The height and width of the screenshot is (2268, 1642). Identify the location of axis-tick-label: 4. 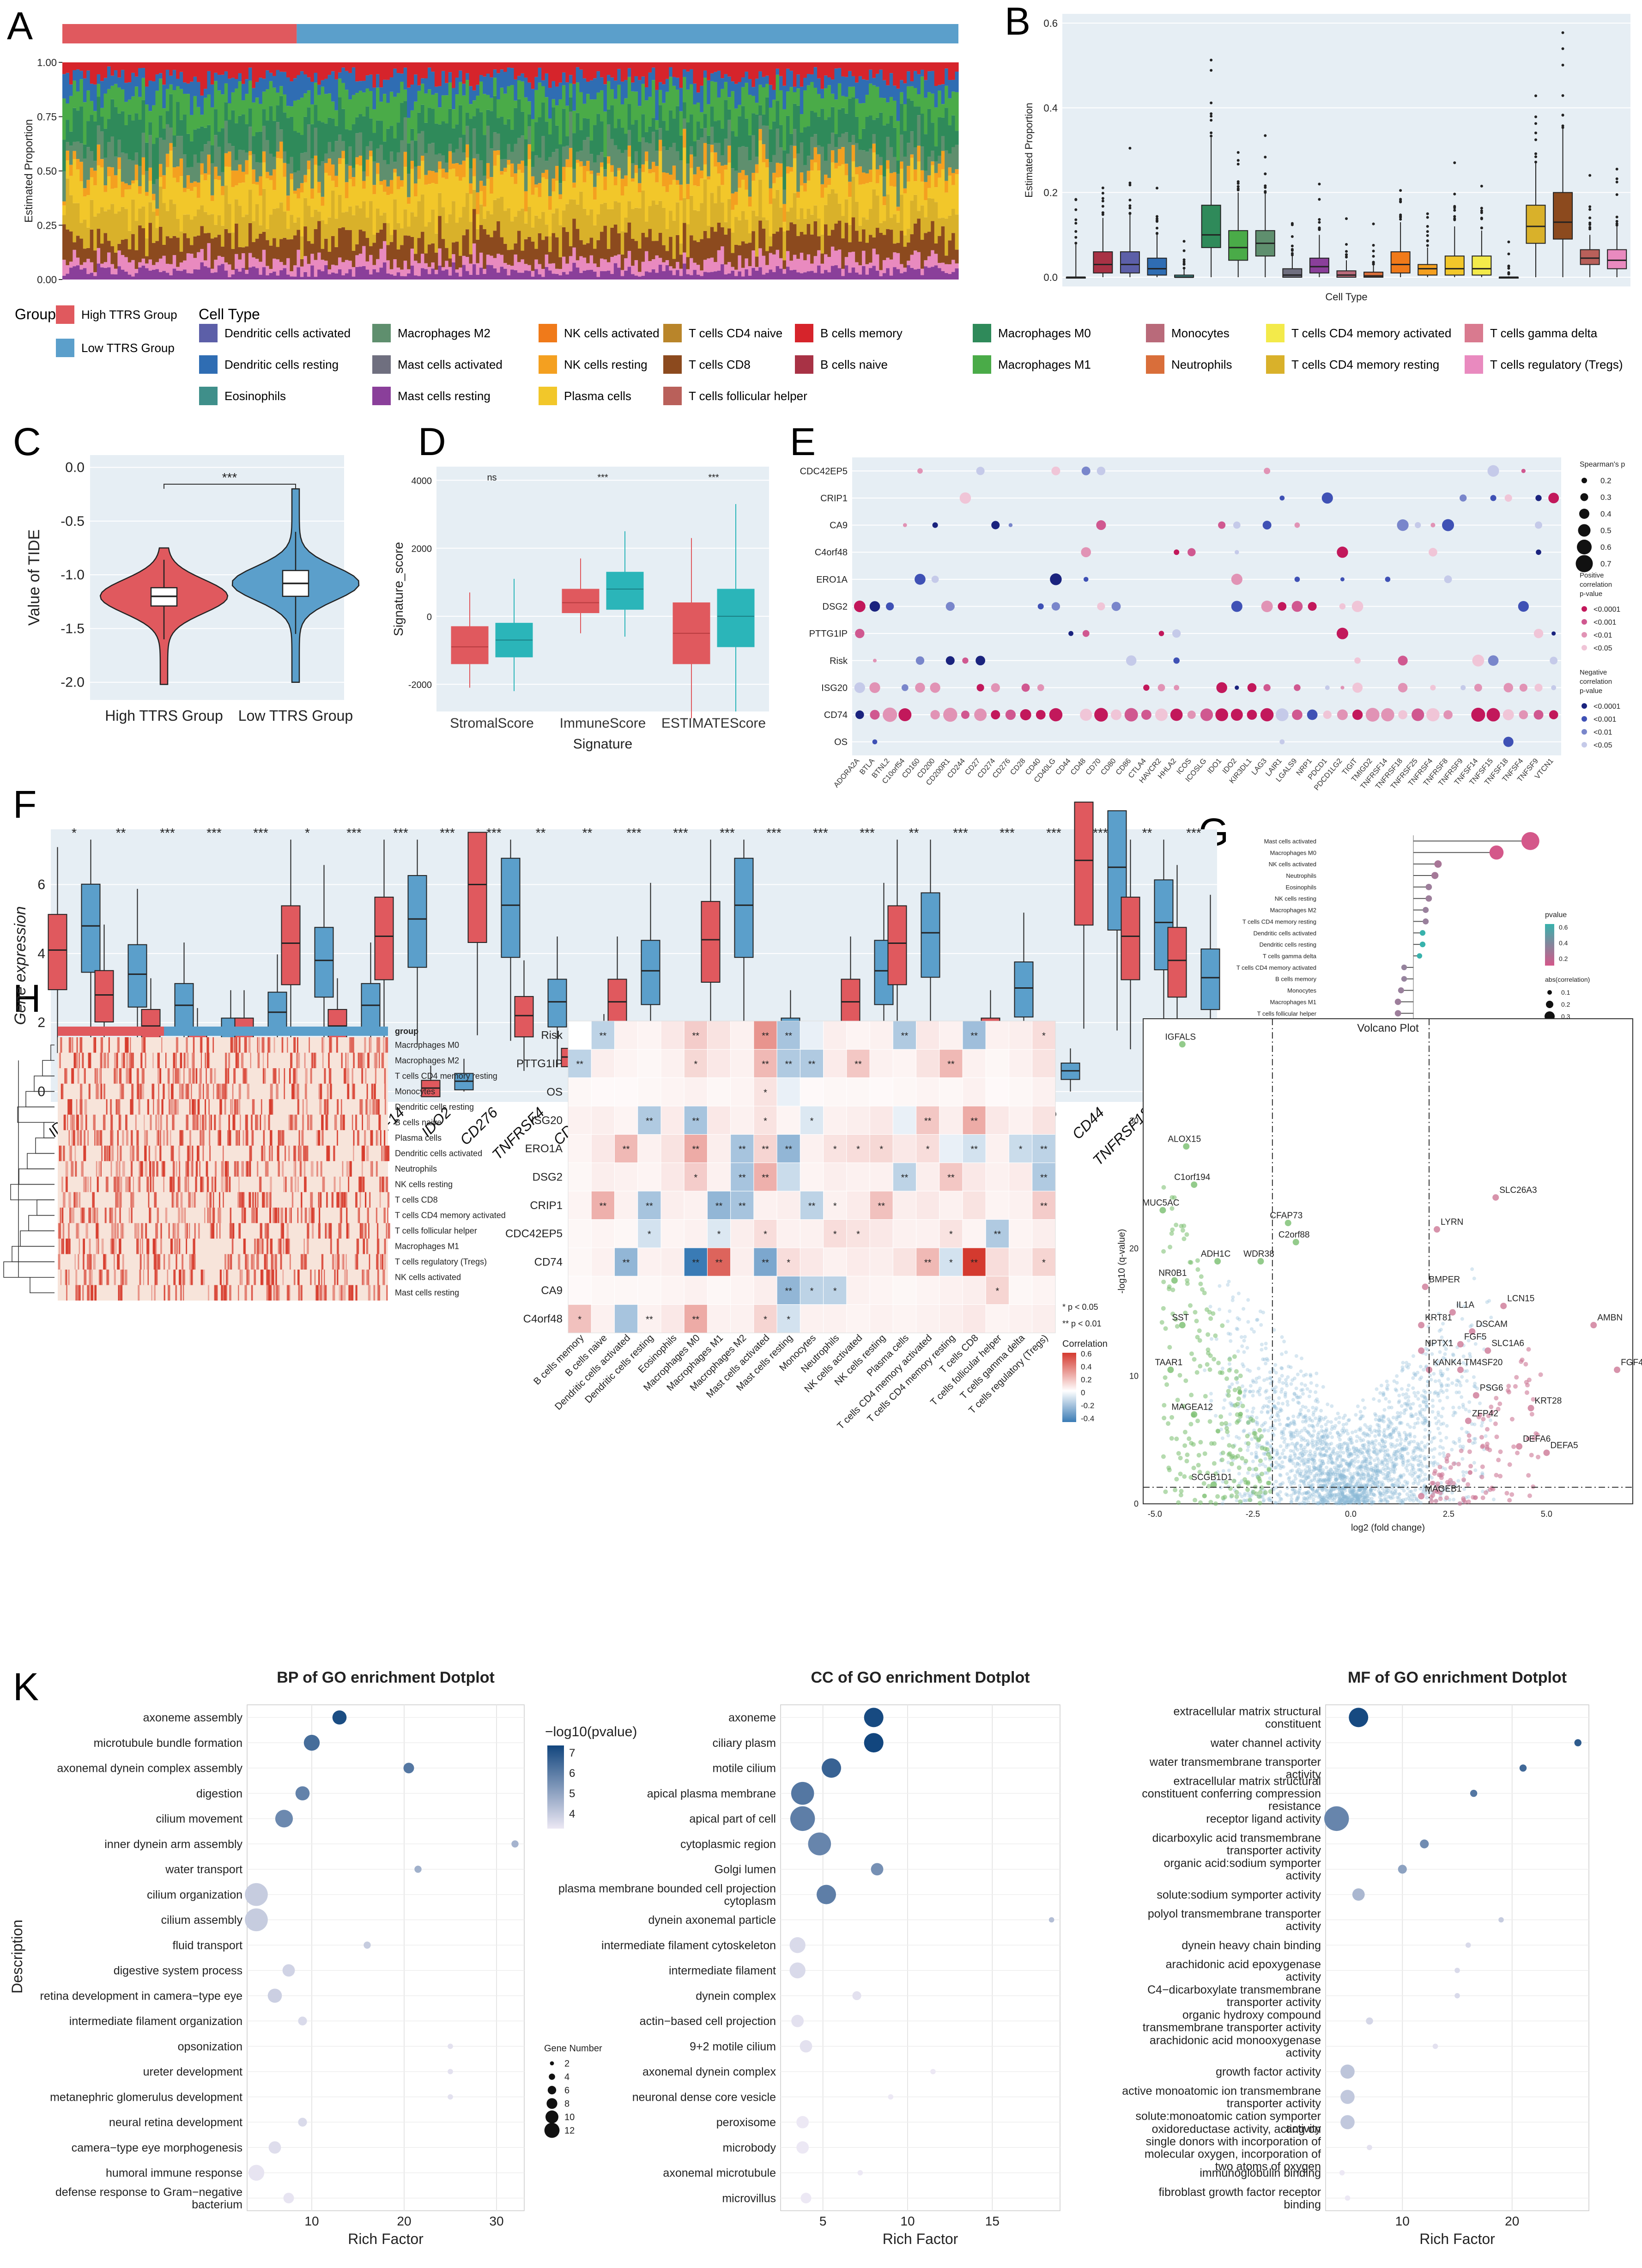
(41, 953).